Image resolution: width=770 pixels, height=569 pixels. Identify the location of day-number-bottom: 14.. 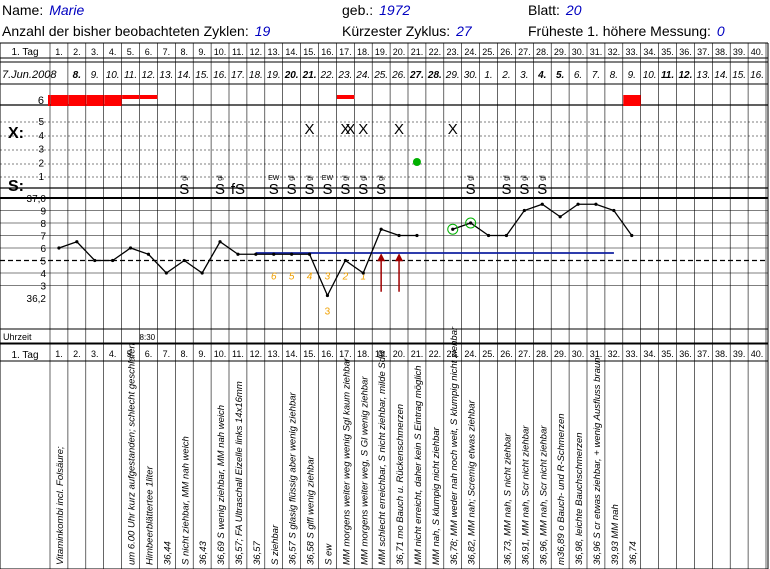
(291, 354).